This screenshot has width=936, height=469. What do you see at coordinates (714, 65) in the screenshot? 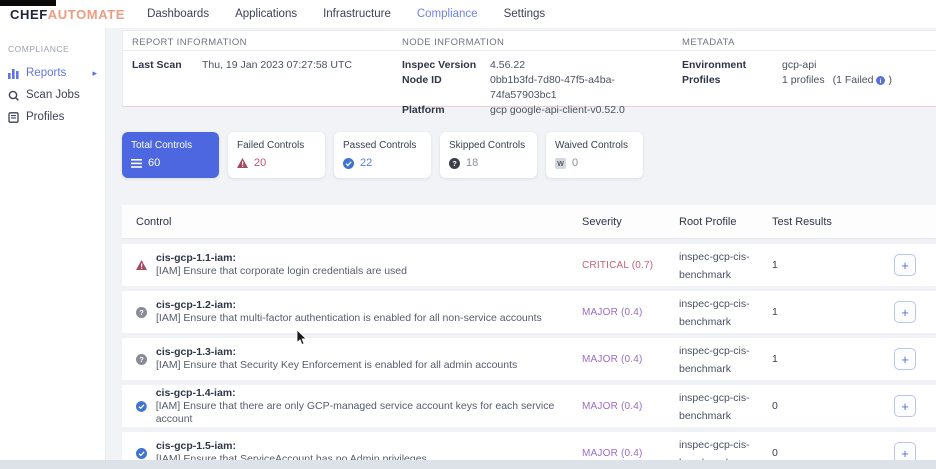
I see `environment-label: Environment` at bounding box center [714, 65].